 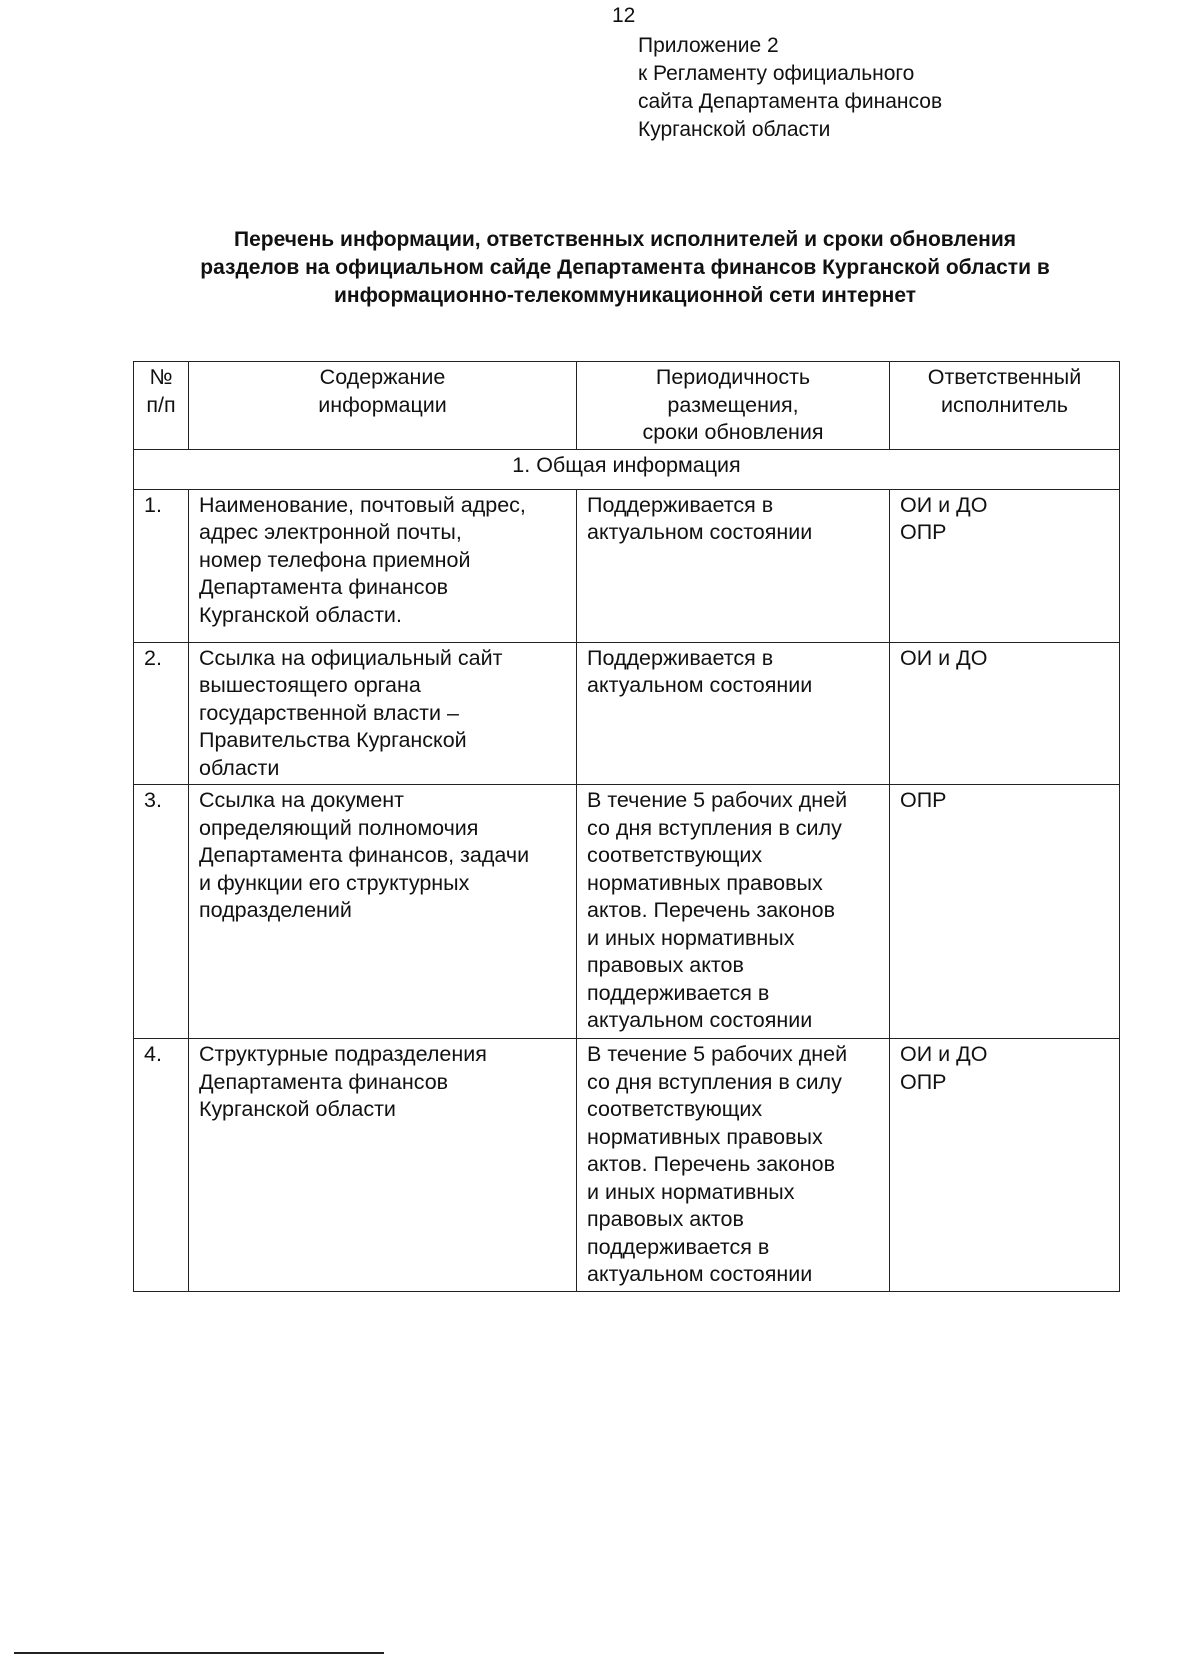 I want to click on row-number: 3., so click(x=161, y=911).